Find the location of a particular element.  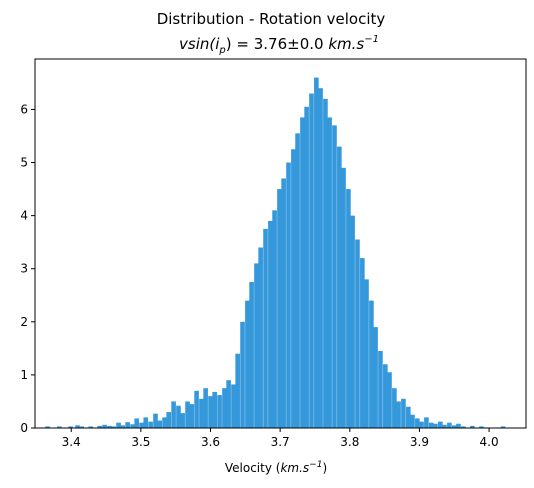

x-tick-label: 3.4 is located at coordinates (71, 442).